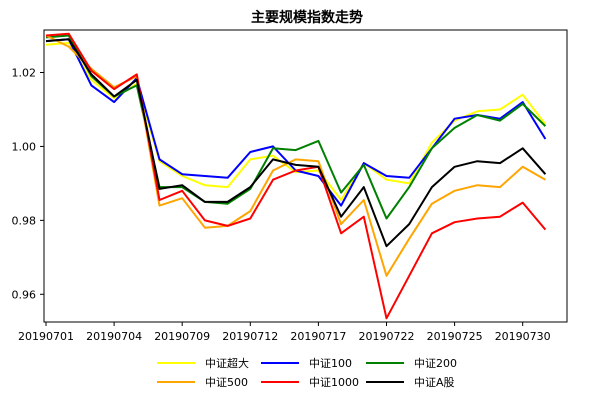 This screenshot has height=400, width=600. I want to click on x-tick-label: 20190725, so click(455, 336).